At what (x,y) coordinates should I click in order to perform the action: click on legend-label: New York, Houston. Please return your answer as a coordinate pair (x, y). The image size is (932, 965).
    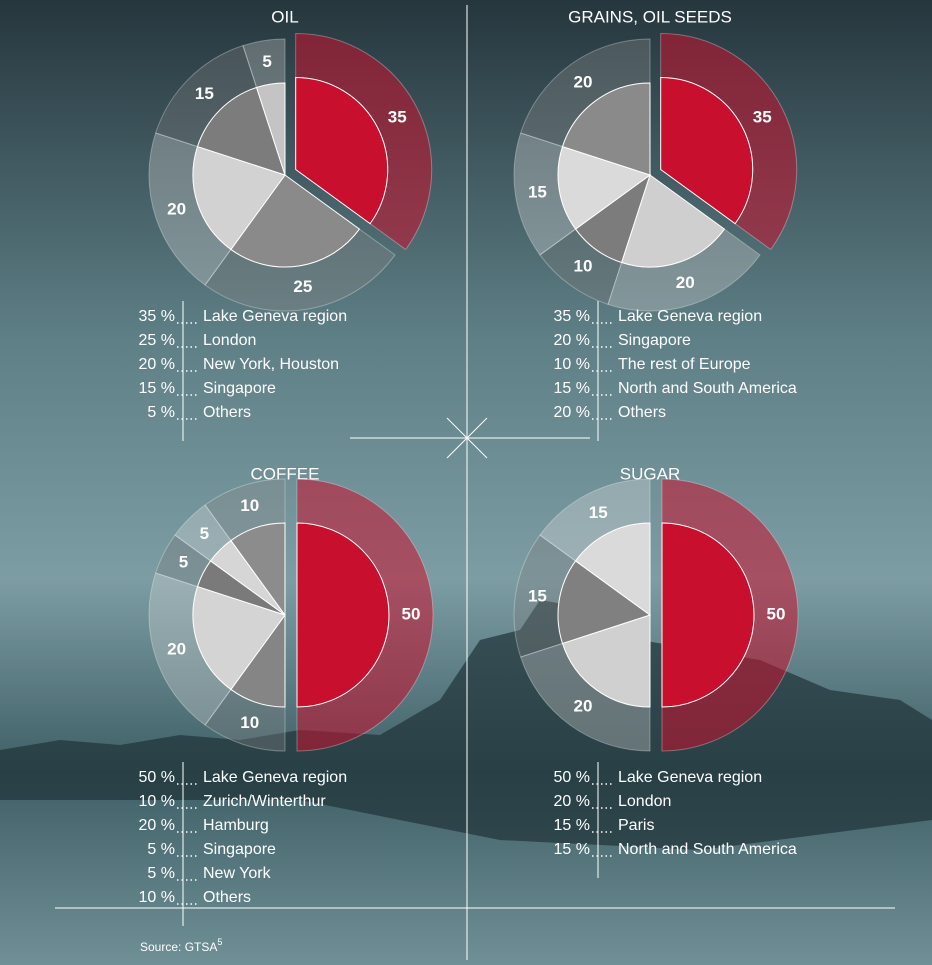
    Looking at the image, I should click on (271, 364).